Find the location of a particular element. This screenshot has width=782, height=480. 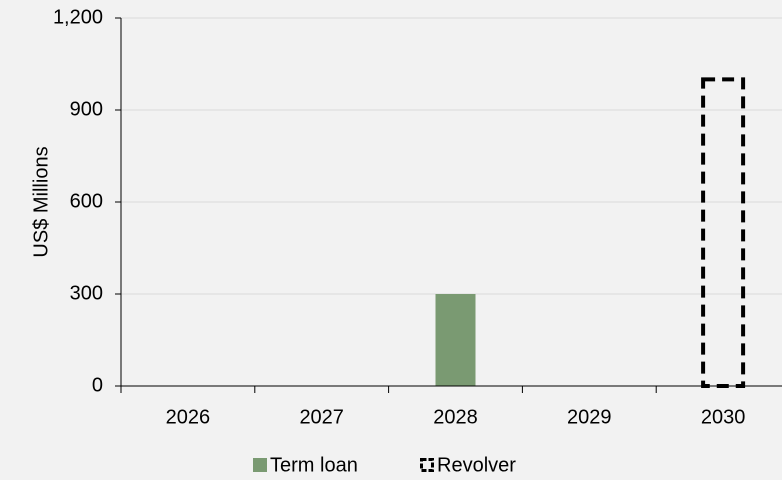

y-axis-title: US$ Millions is located at coordinates (41, 201).